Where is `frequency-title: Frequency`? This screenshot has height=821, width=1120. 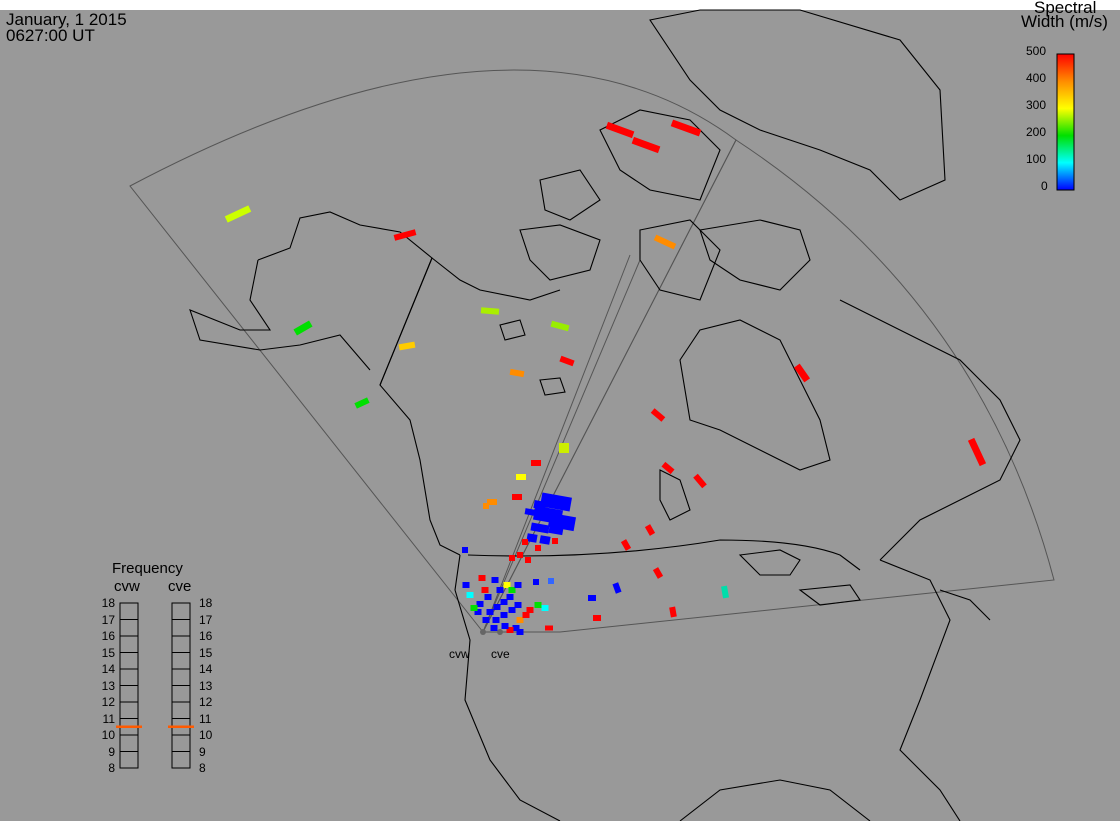 frequency-title: Frequency is located at coordinates (147, 568).